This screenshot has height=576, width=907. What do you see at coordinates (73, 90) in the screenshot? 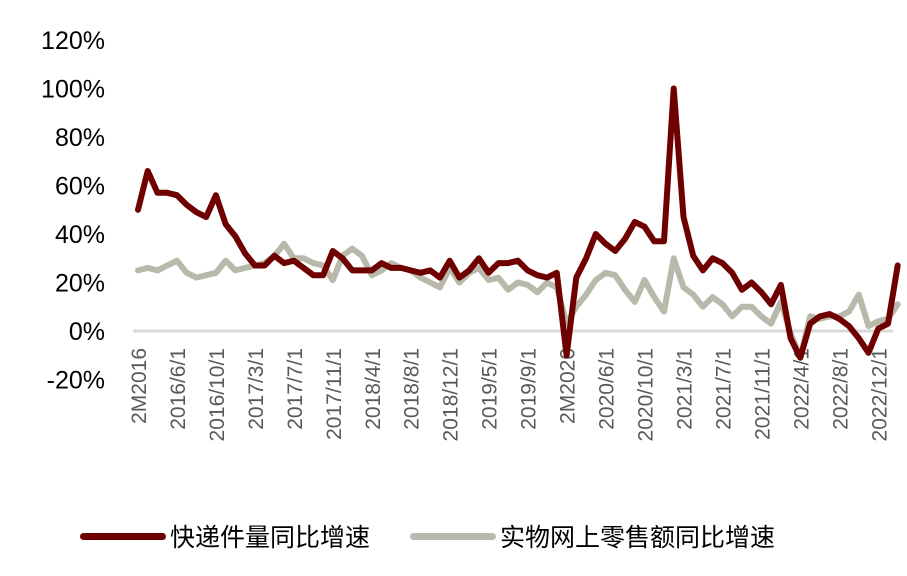
I see `y-tick-label: 100%` at bounding box center [73, 90].